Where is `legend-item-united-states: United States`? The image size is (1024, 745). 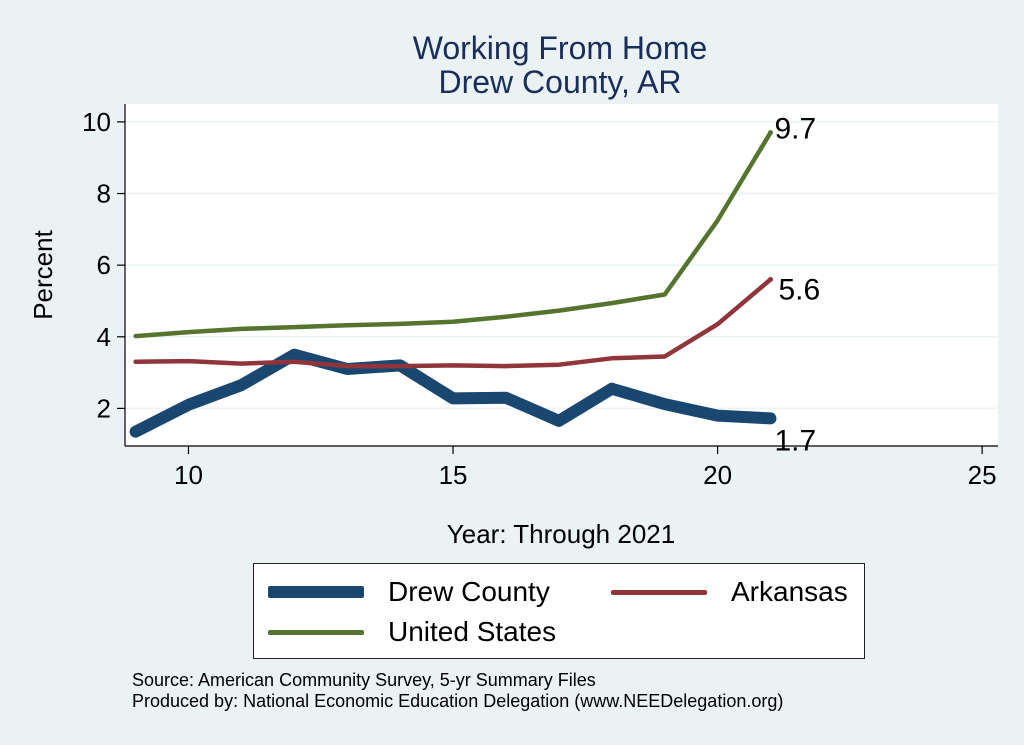
legend-item-united-states: United States is located at coordinates (412, 632).